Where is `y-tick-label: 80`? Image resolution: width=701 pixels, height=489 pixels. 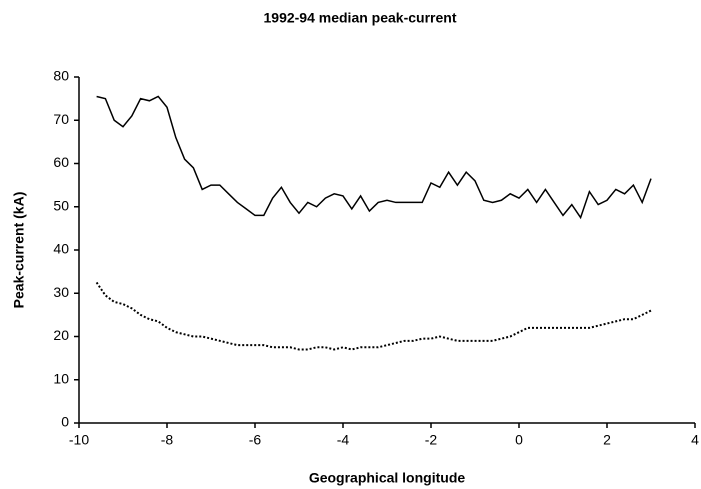
y-tick-label: 80 is located at coordinates (61, 76).